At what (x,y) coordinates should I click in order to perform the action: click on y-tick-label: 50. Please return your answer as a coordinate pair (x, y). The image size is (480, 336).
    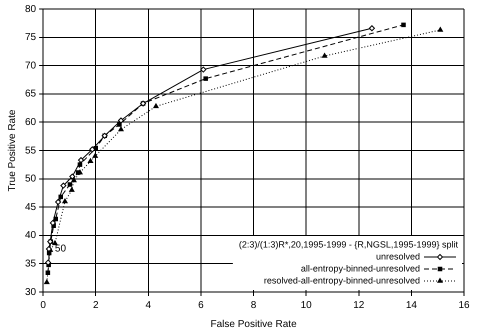
    Looking at the image, I should click on (31, 179).